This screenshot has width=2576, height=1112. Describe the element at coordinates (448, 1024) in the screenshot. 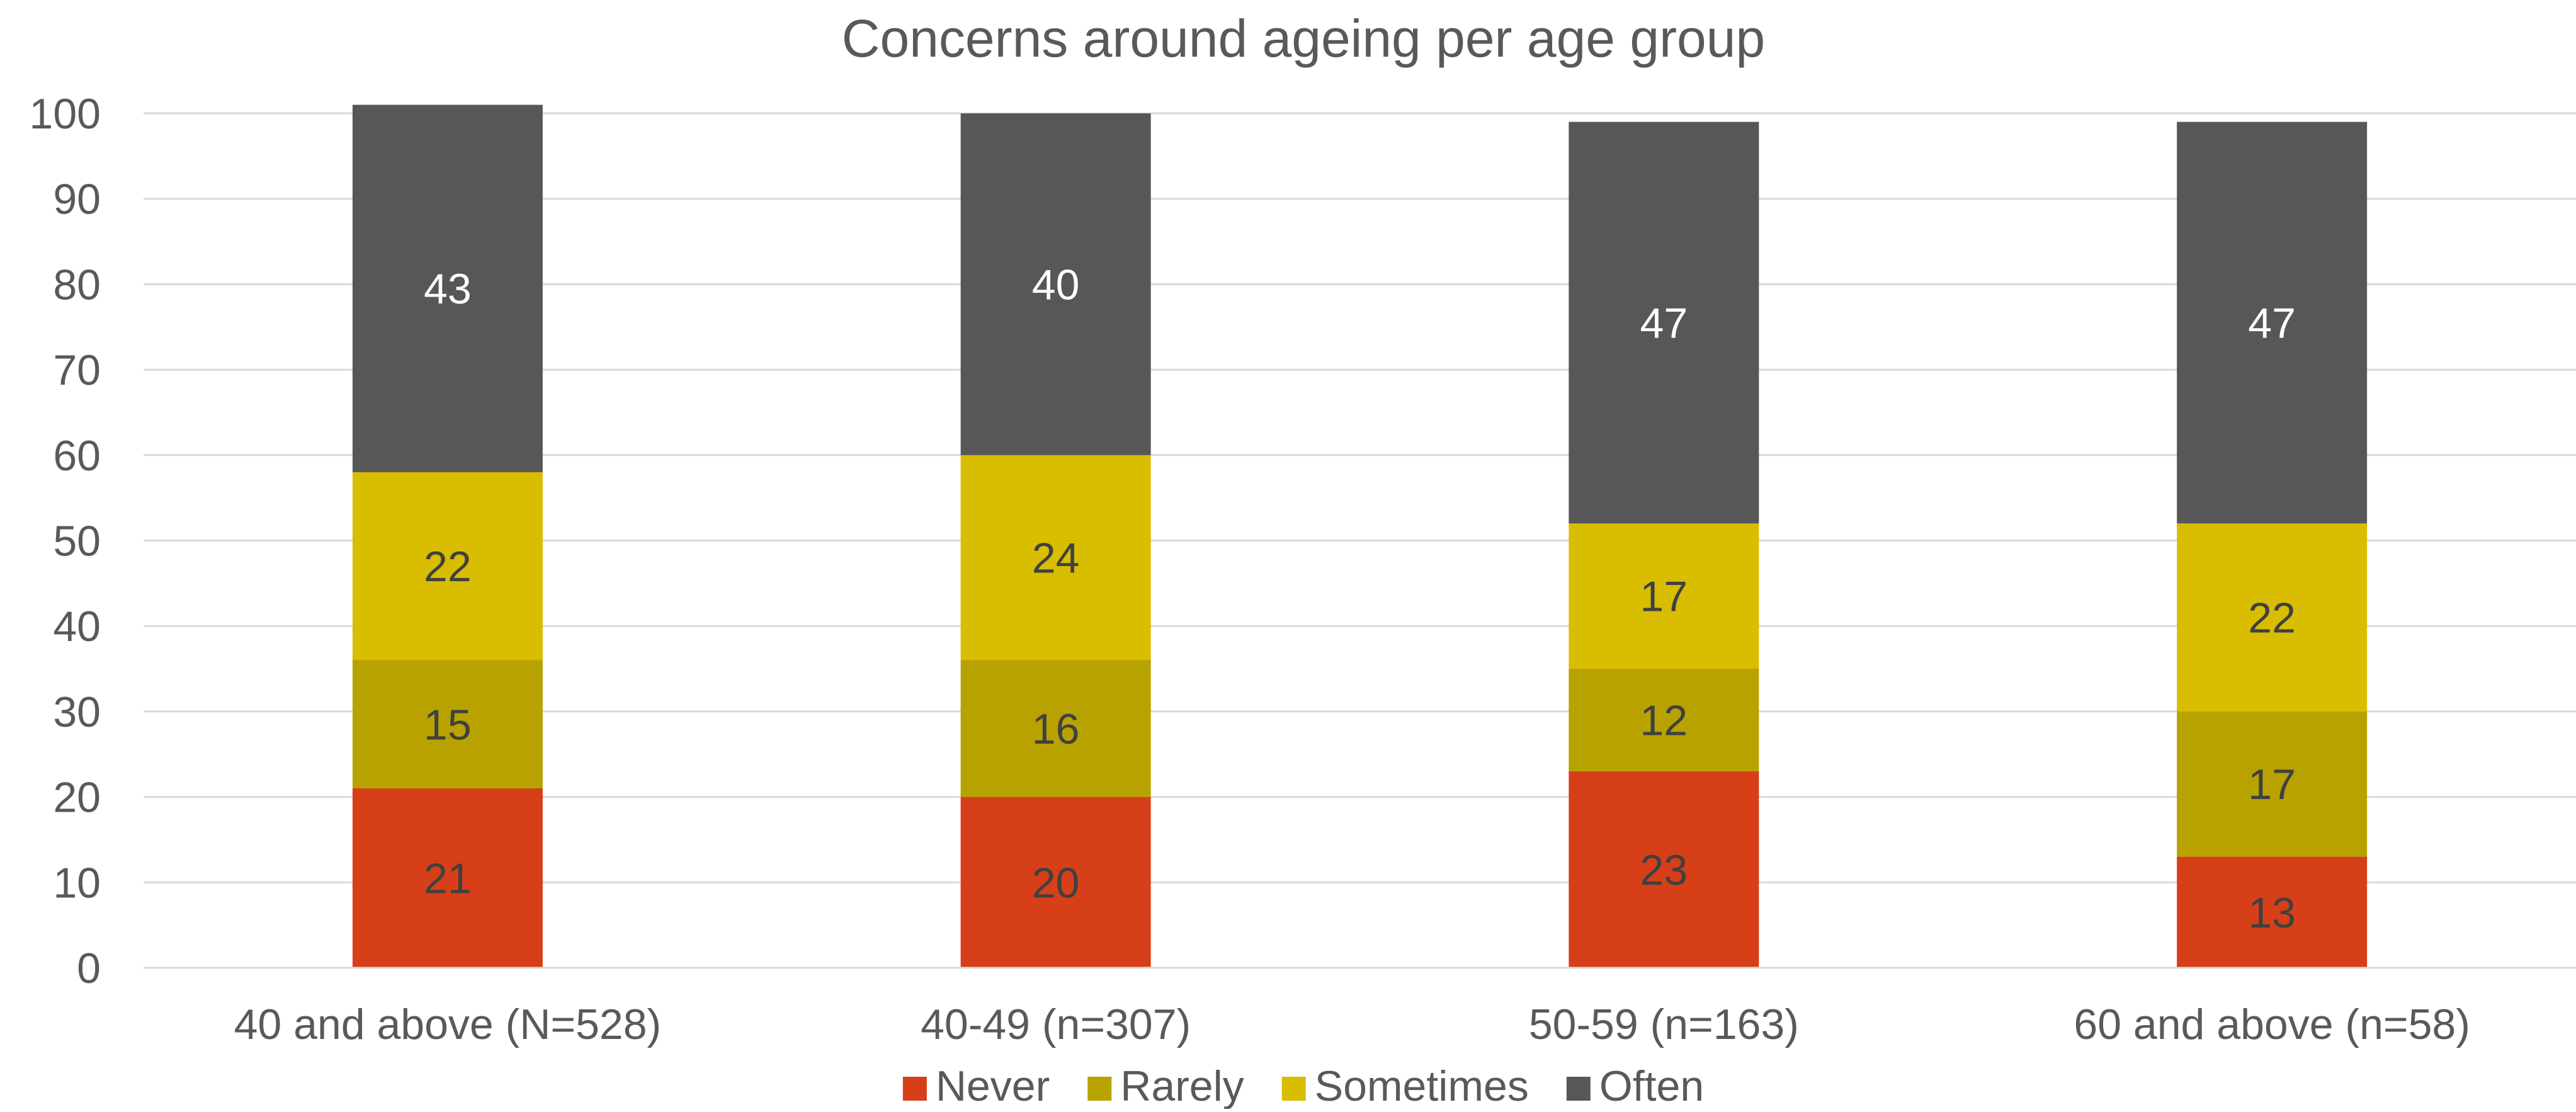

I see `x-tick-label: 40 and above (N=528)` at that location.